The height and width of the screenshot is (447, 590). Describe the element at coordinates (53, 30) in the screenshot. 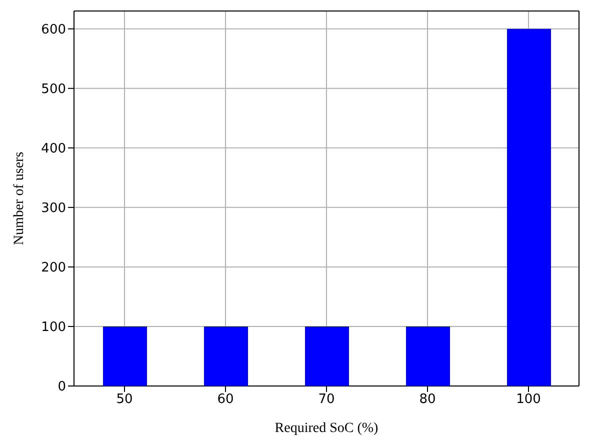

I see `y-tick-label: 600` at that location.